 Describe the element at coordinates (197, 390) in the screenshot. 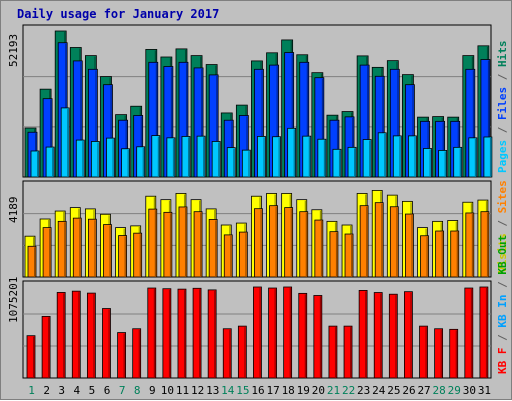

I see `x-tick-label-day-12: 12` at that location.